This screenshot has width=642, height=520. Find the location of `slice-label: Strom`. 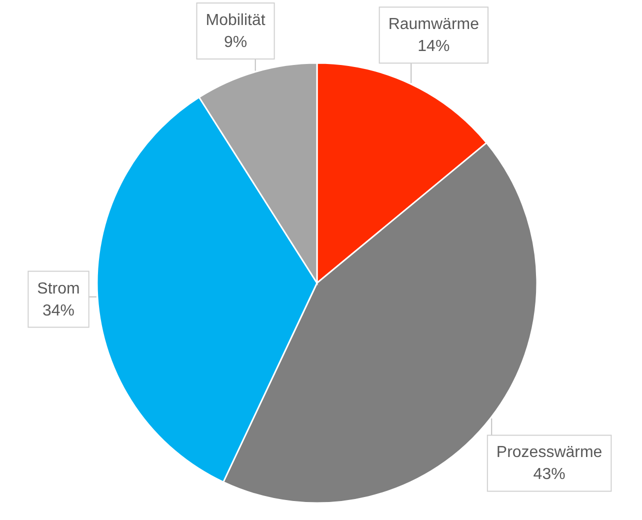

slice-label: Strom is located at coordinates (58, 289).